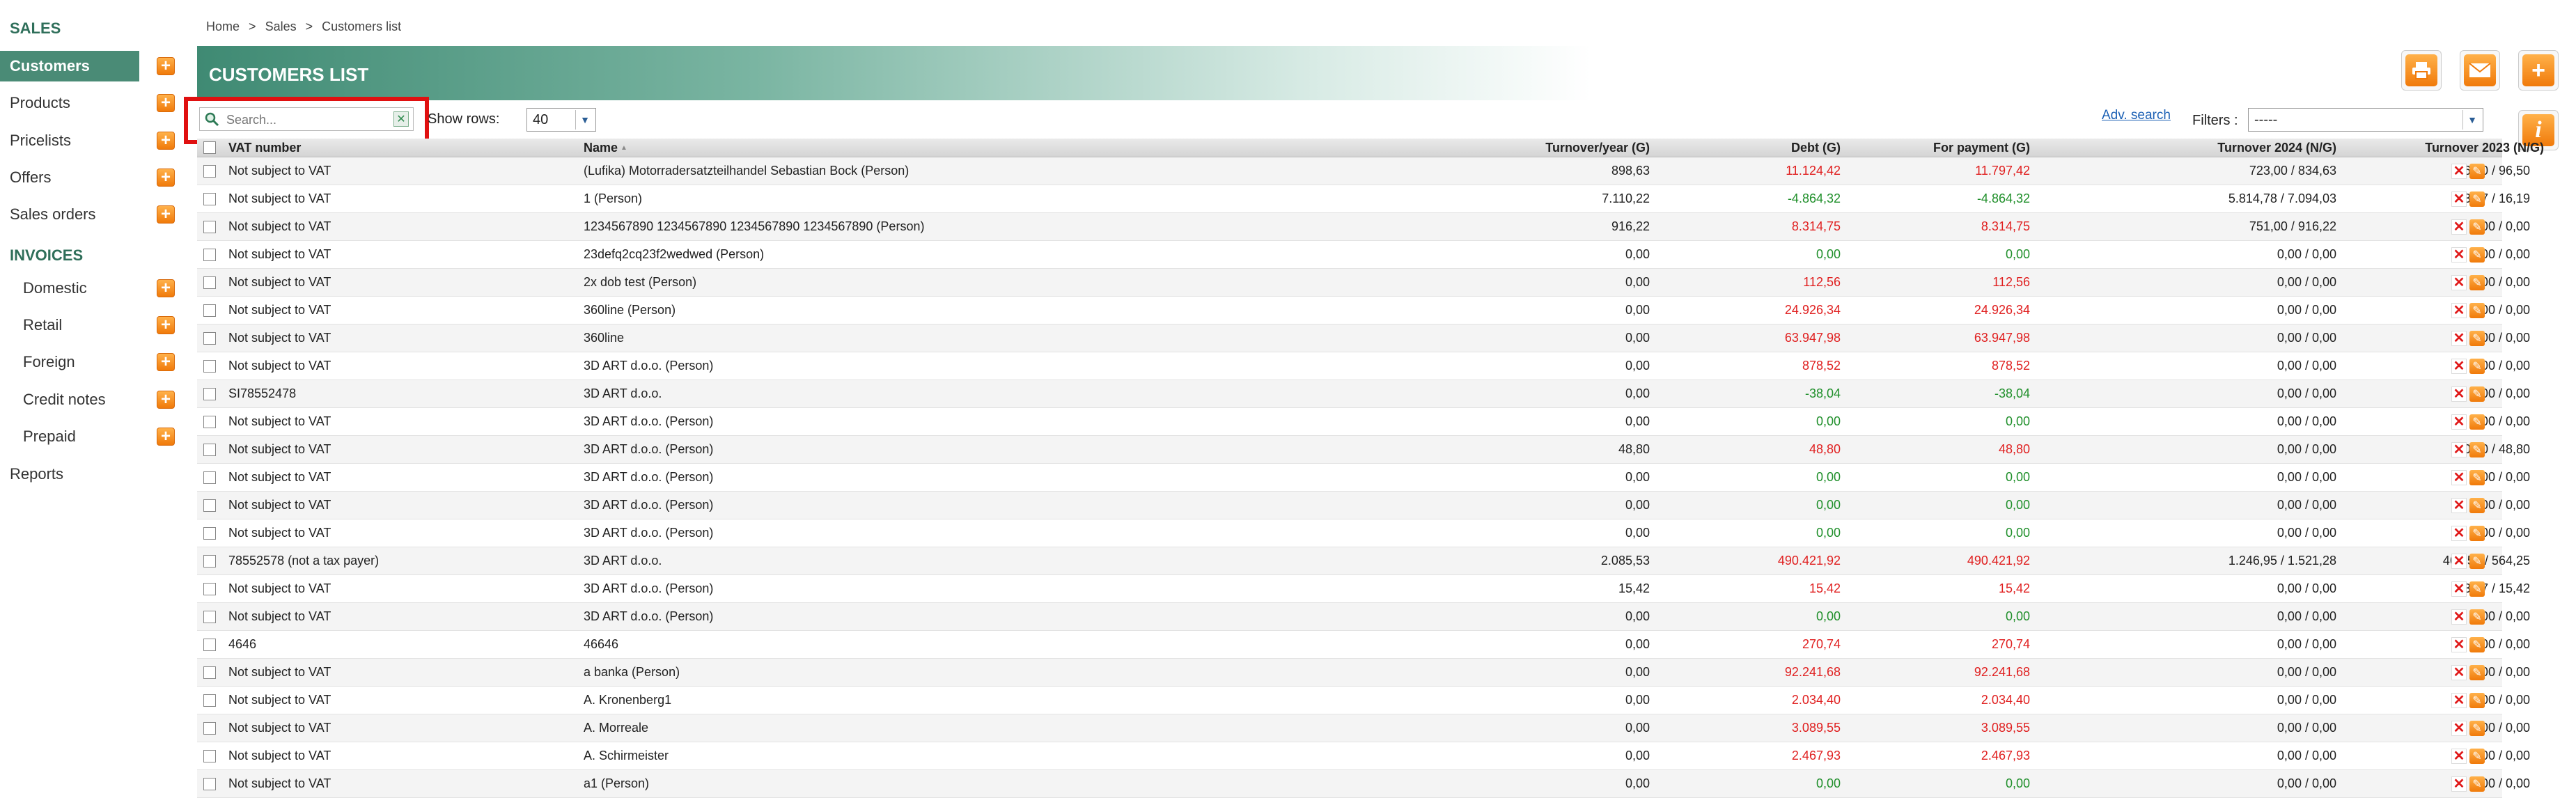 The width and height of the screenshot is (2576, 798). Describe the element at coordinates (166, 437) in the screenshot. I see `add-prepaid-invoice-icon: +` at that location.